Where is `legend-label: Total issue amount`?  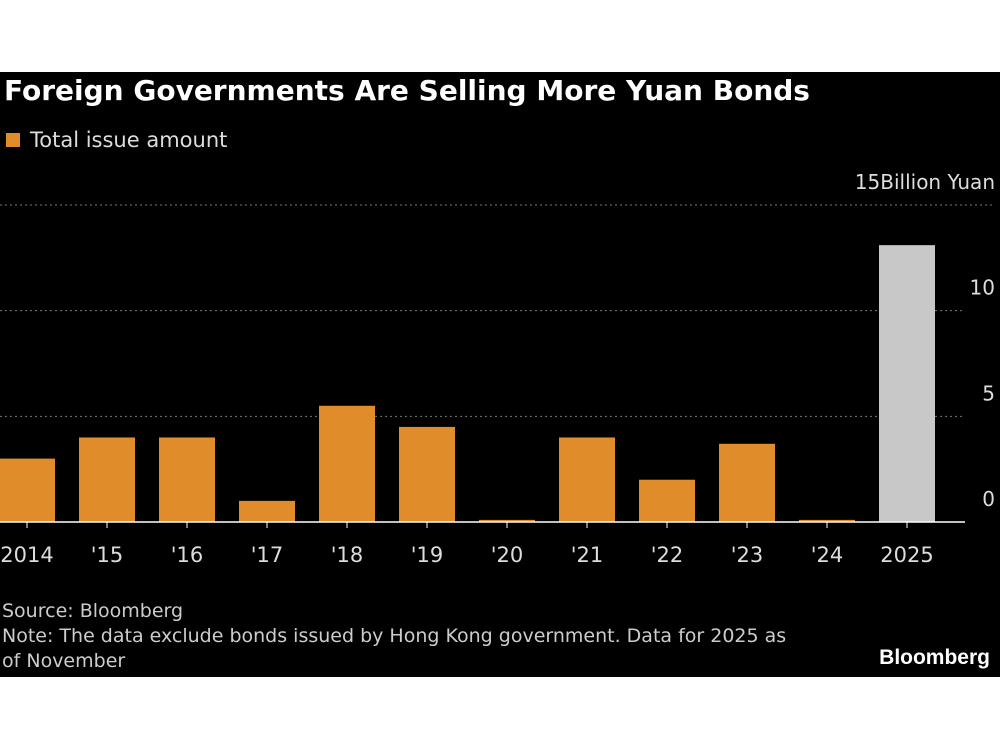
legend-label: Total issue amount is located at coordinates (129, 140).